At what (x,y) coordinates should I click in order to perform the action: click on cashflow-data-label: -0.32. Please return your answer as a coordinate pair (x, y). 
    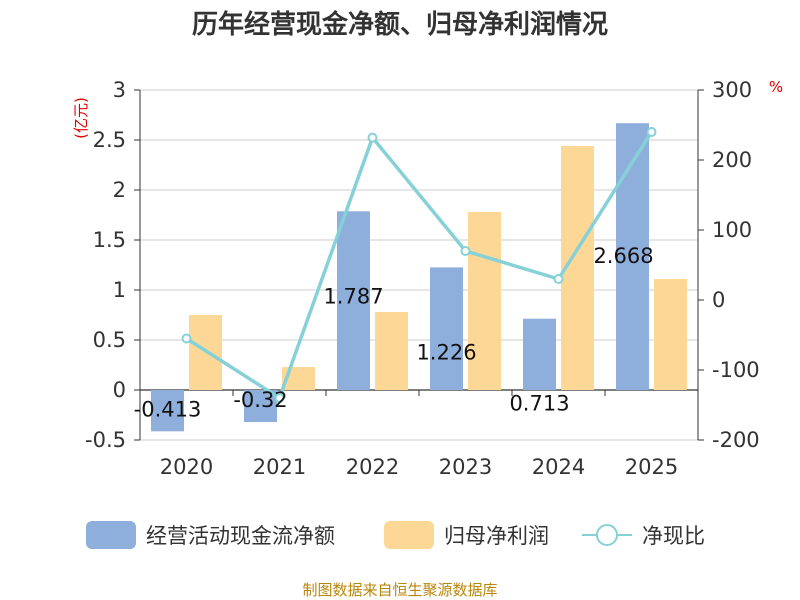
    Looking at the image, I should click on (260, 400).